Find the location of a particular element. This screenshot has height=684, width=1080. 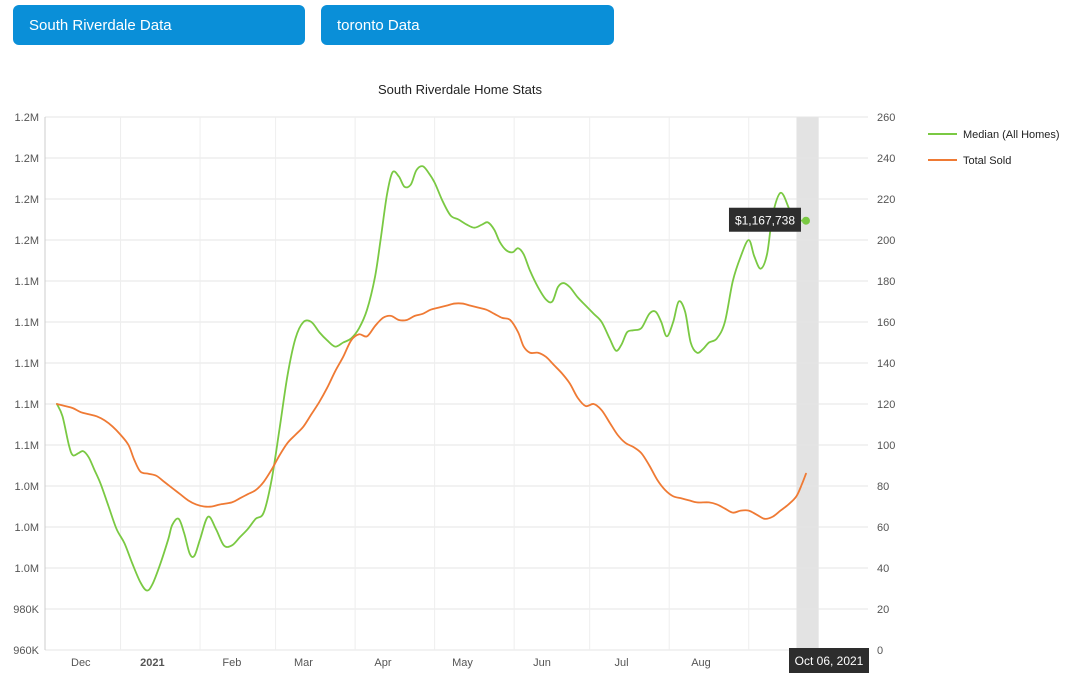

x-tick-label: Feb is located at coordinates (231, 663).